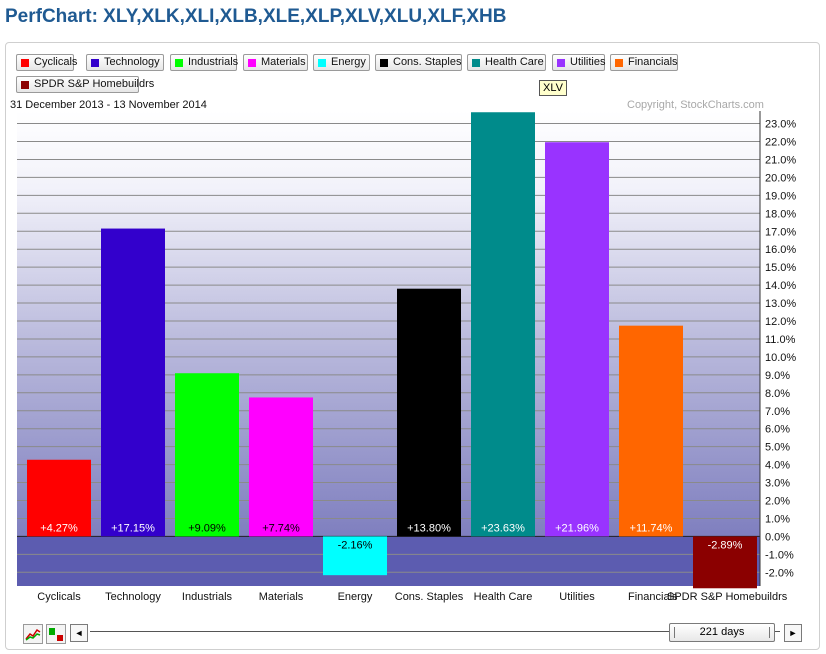 Image resolution: width=826 pixels, height=654 pixels. I want to click on bar-technology, so click(133, 382).